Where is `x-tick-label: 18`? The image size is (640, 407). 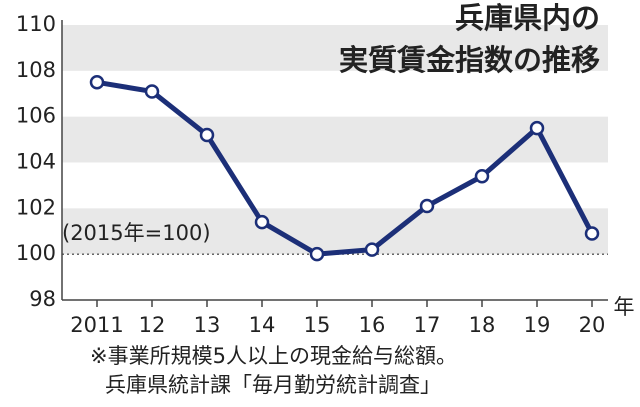 x-tick-label: 18 is located at coordinates (482, 325).